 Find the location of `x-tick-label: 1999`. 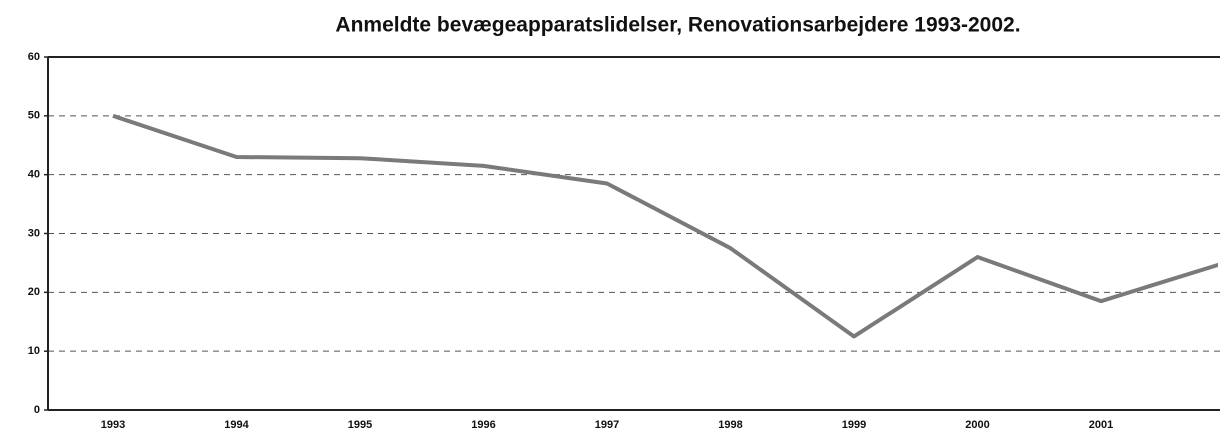

x-tick-label: 1999 is located at coordinates (854, 425).